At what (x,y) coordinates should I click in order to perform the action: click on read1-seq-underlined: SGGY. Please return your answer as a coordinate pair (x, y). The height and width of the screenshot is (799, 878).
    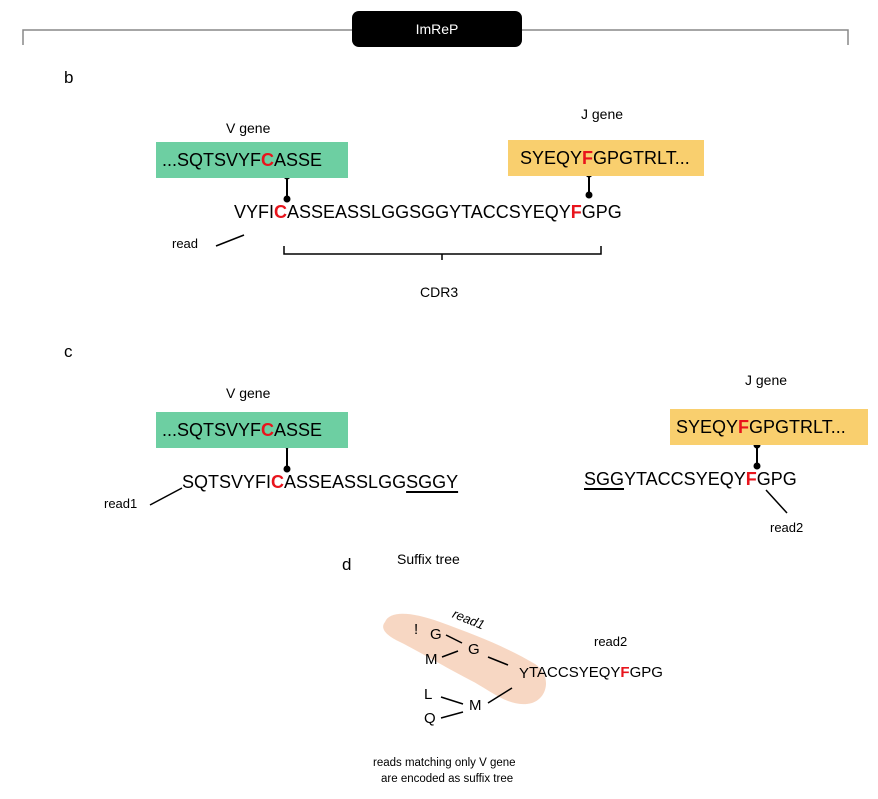
    Looking at the image, I should click on (432, 482).